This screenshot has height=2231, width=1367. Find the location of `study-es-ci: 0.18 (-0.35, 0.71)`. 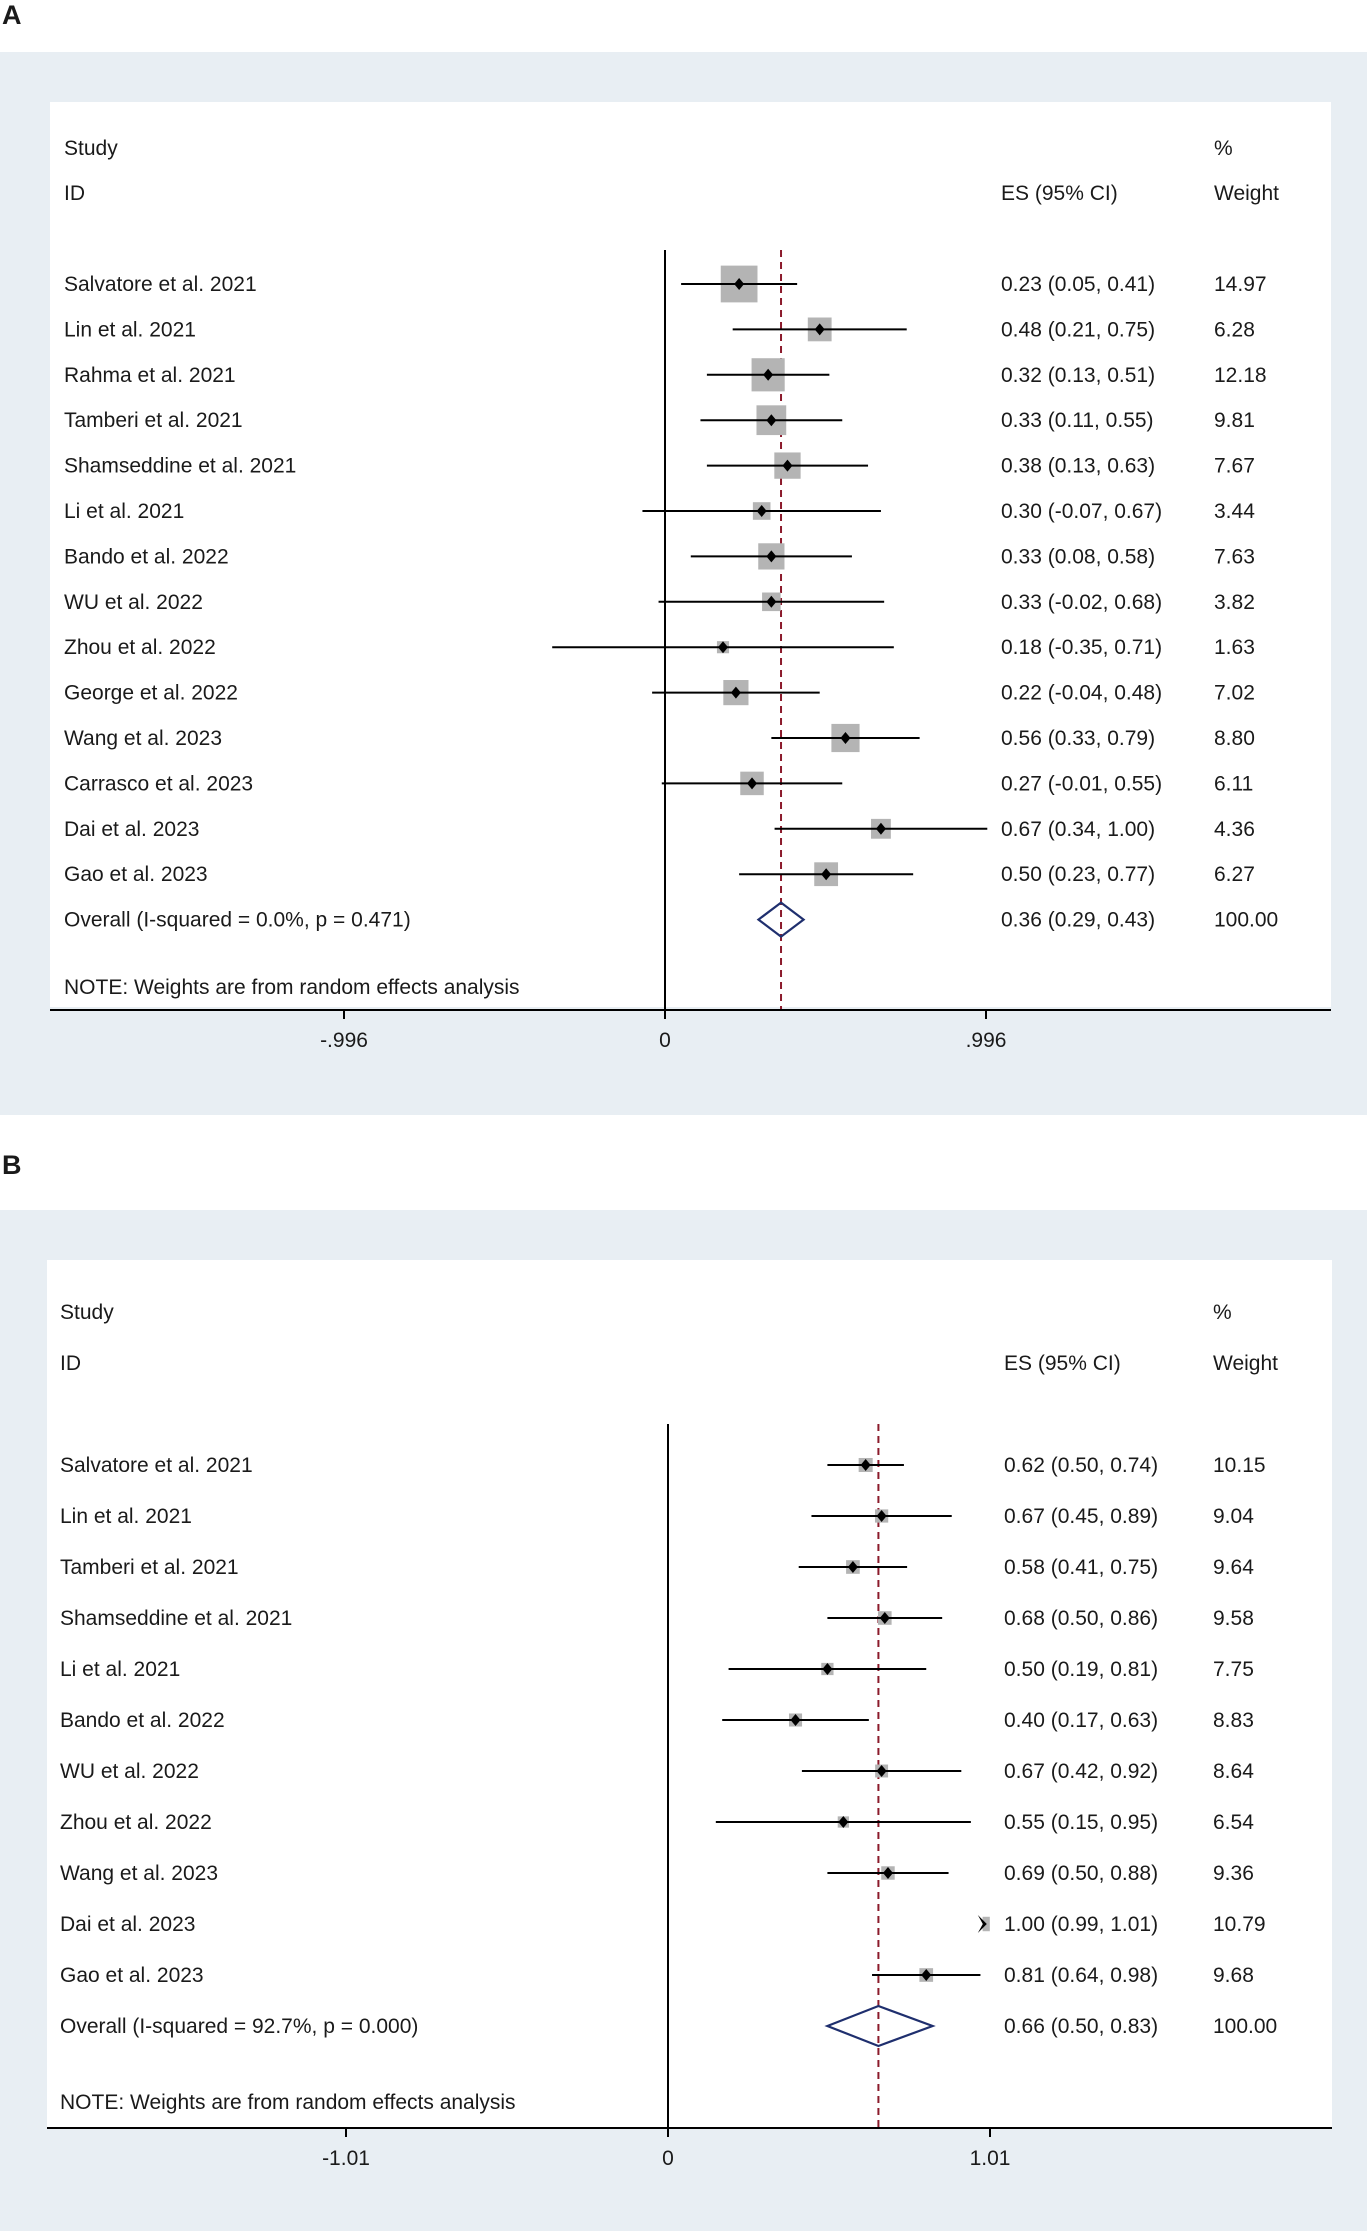

study-es-ci: 0.18 (-0.35, 0.71) is located at coordinates (1081, 647).